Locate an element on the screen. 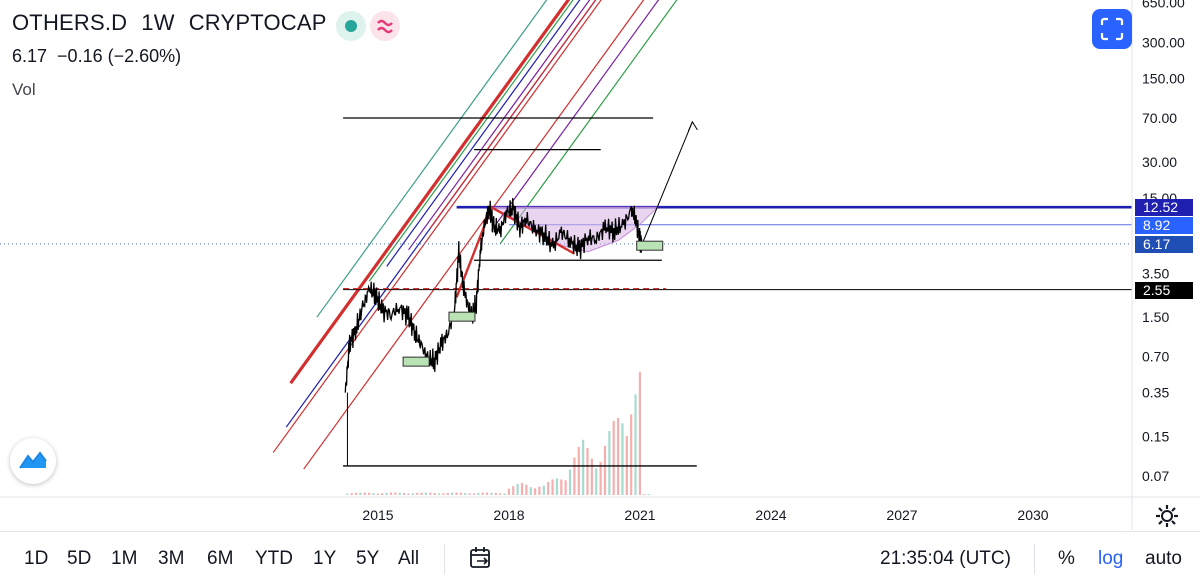 The width and height of the screenshot is (1200, 585). quote-line: 6.17 −0.16 (−2.60%) is located at coordinates (101, 56).